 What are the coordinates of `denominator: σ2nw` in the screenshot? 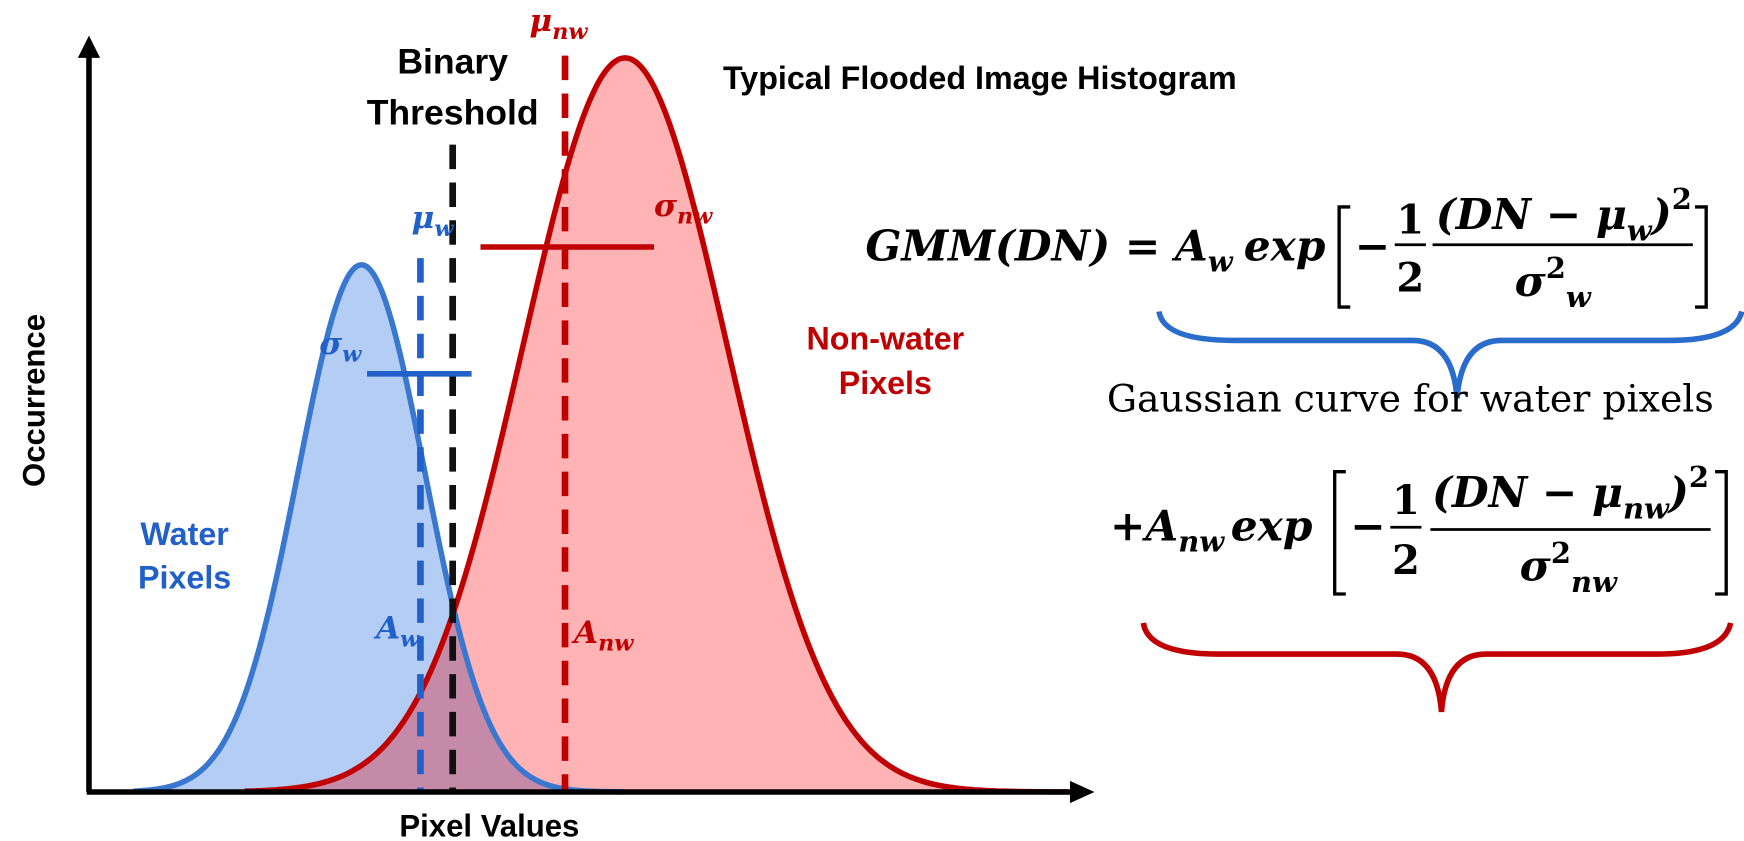 It's located at (1569, 567).